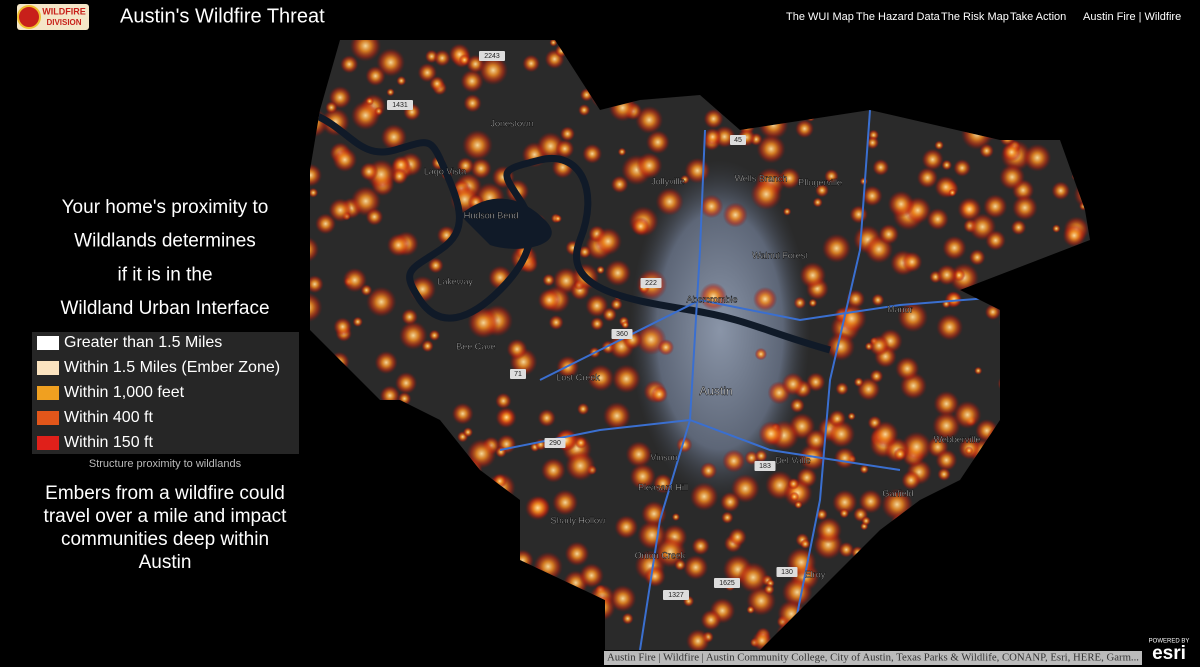 The height and width of the screenshot is (667, 1200). What do you see at coordinates (1038, 17) in the screenshot?
I see `nav-link: Take Action` at bounding box center [1038, 17].